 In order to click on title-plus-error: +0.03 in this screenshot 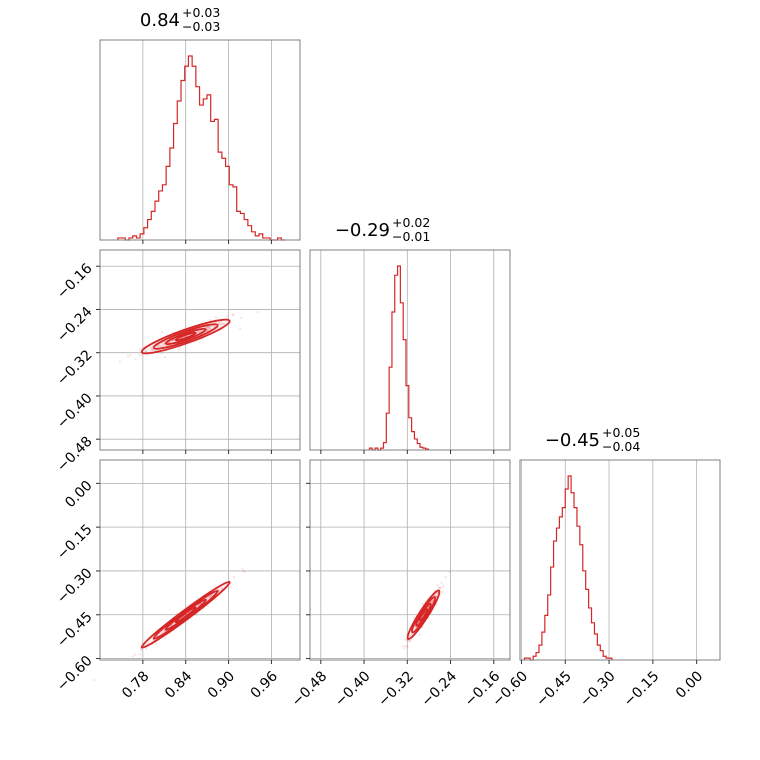, I will do `click(201, 12)`.